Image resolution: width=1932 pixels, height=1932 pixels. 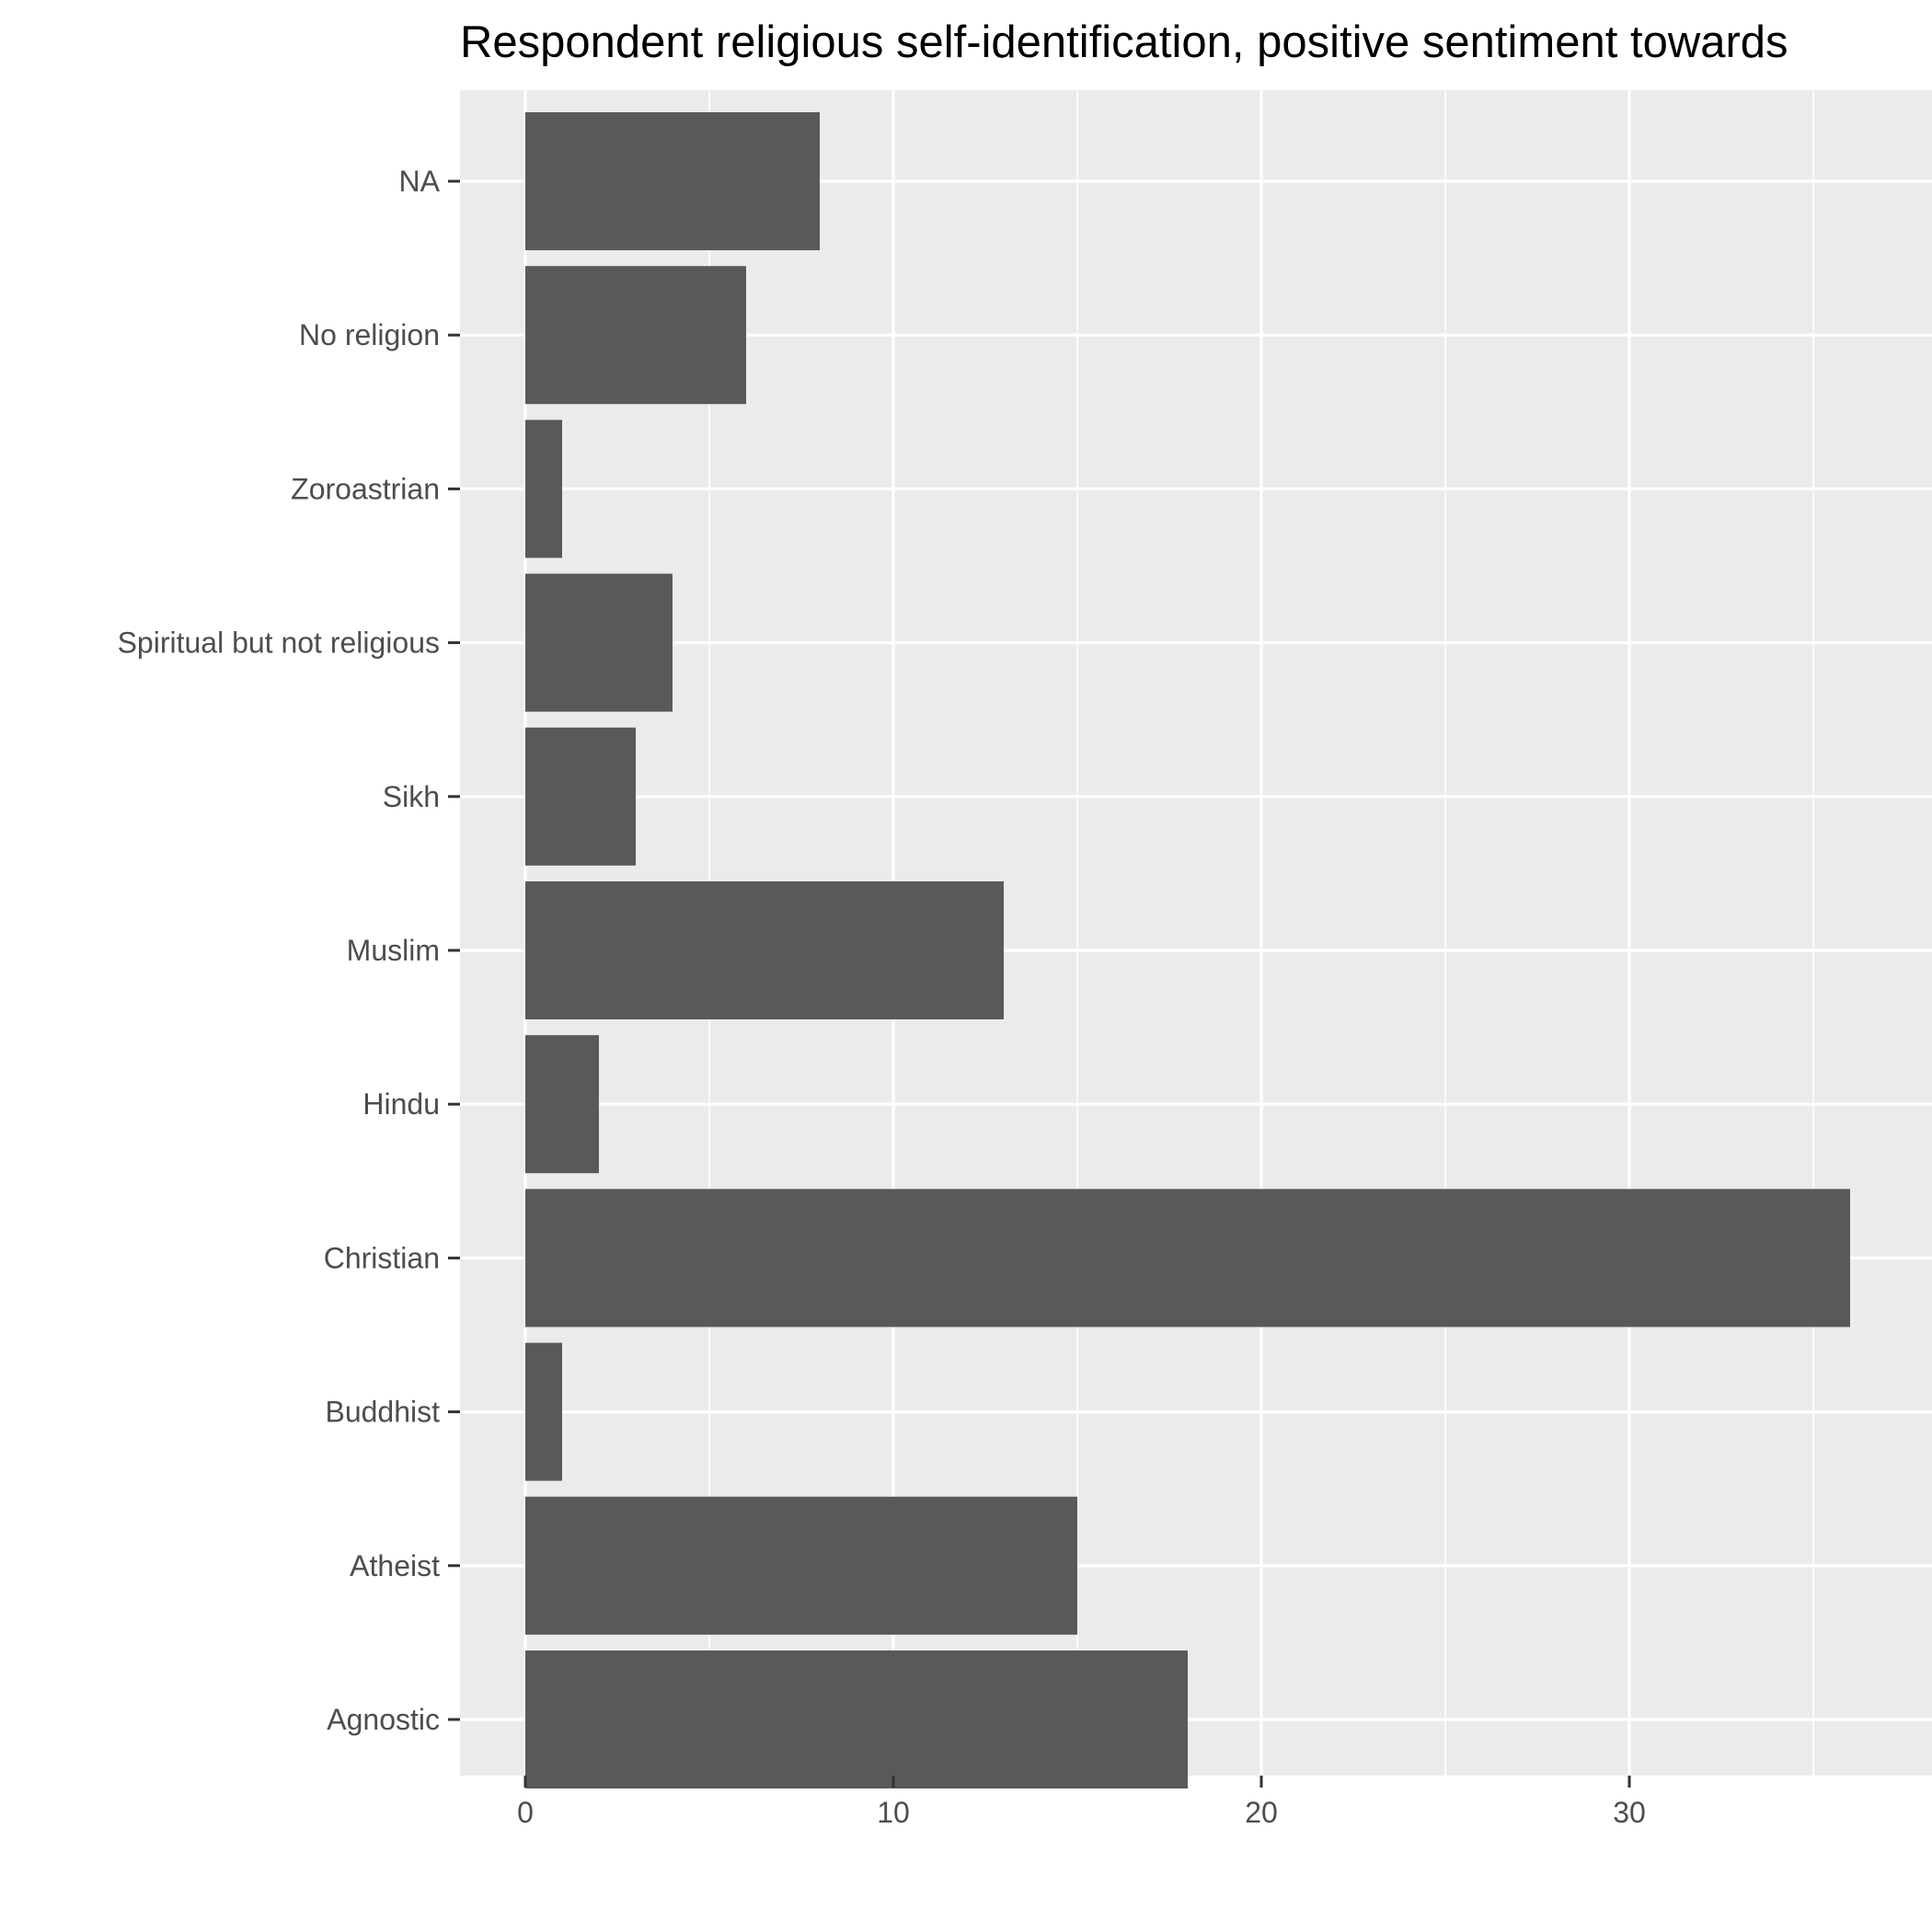 What do you see at coordinates (1629, 1812) in the screenshot?
I see `x-tick-label: 30` at bounding box center [1629, 1812].